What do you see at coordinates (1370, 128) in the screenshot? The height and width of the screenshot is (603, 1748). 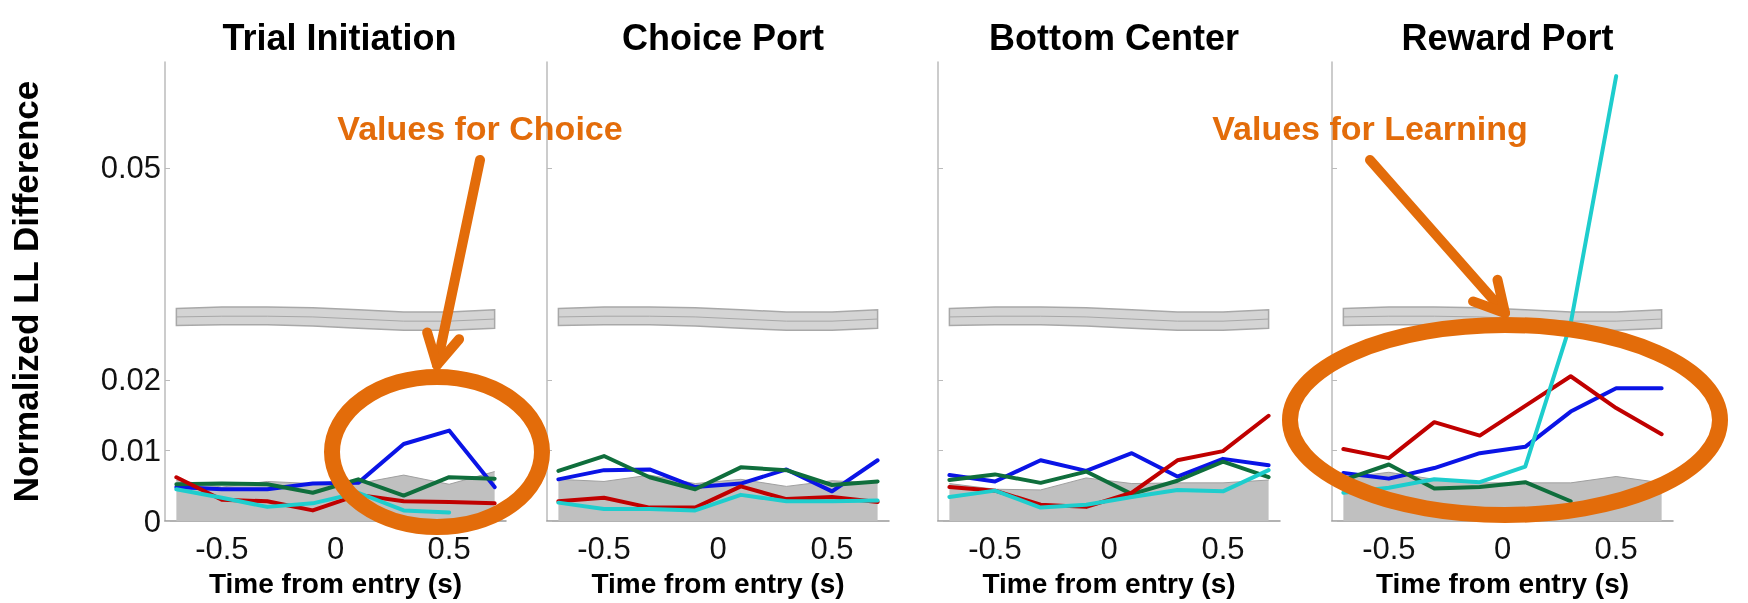 I see `annotation: Values for Learning` at bounding box center [1370, 128].